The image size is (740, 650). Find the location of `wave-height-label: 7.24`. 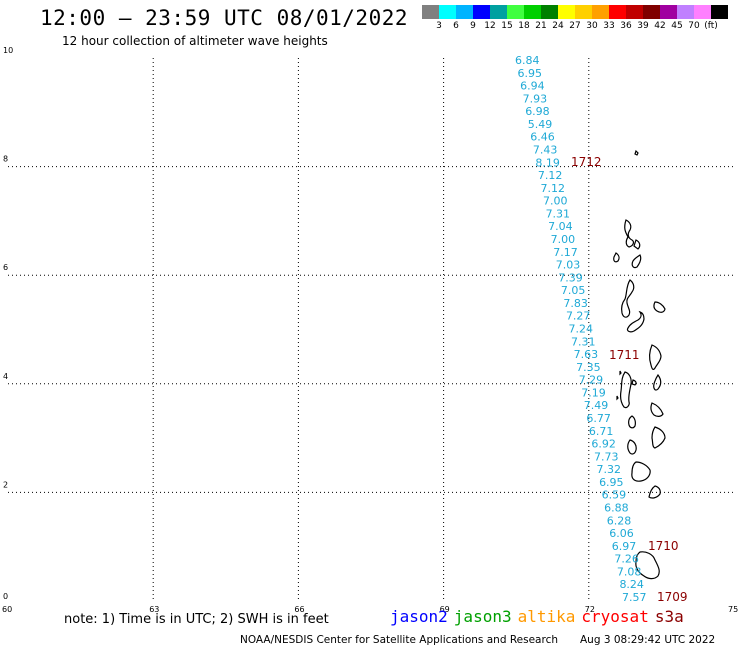

wave-height-label: 7.24 is located at coordinates (581, 329).